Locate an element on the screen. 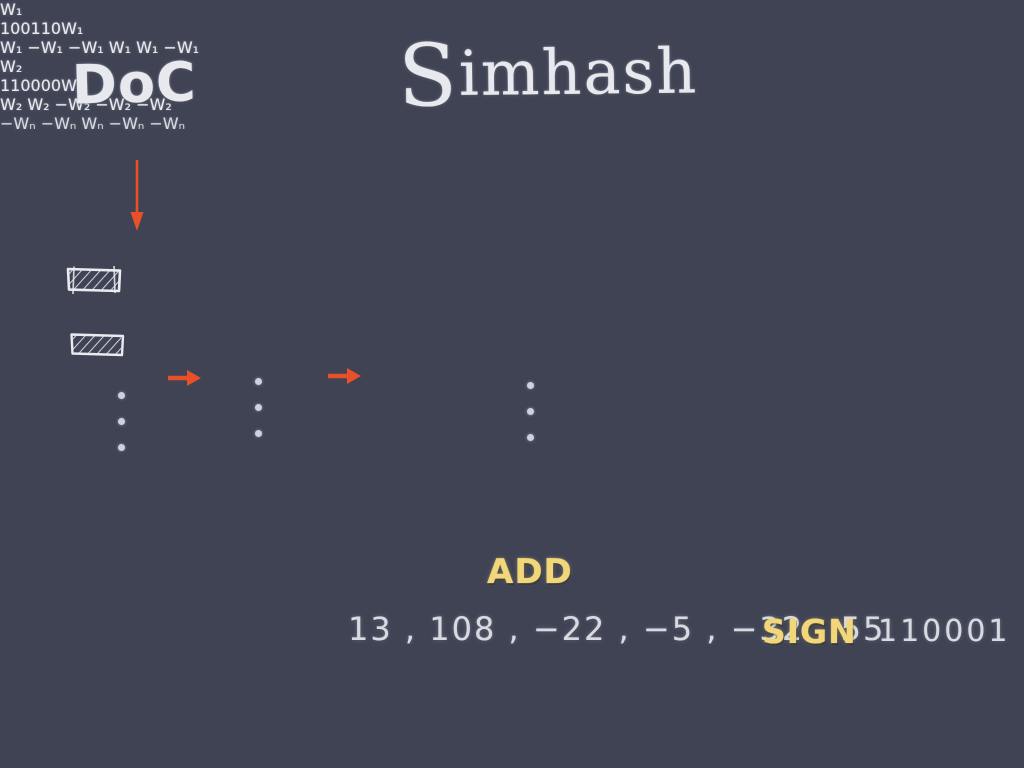 The width and height of the screenshot is (1024, 768). binary-digits: 100110 is located at coordinates (31, 28).